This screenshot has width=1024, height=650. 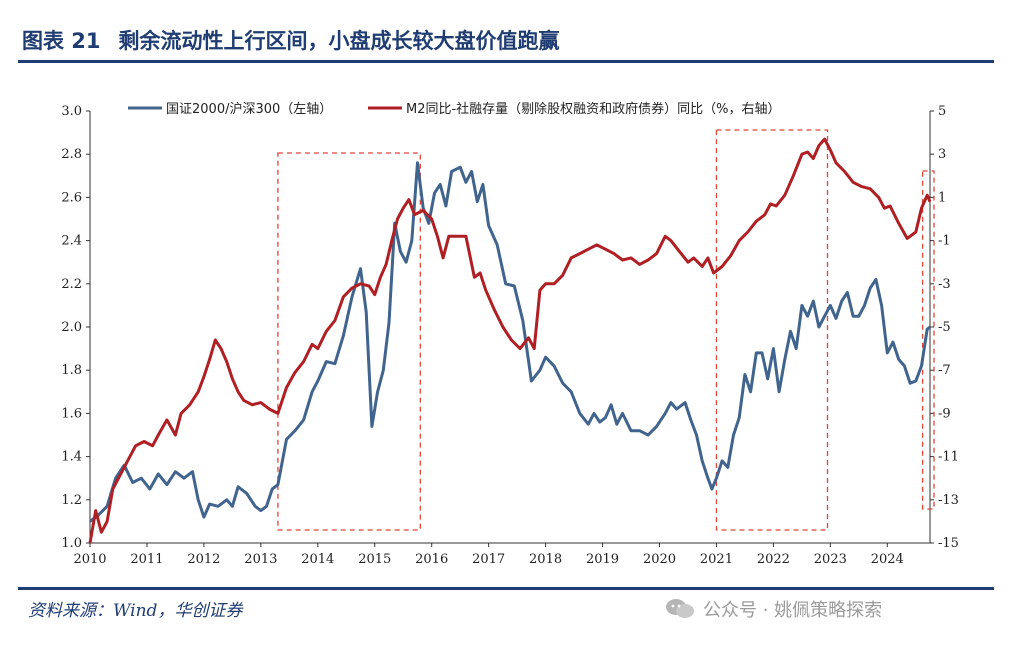 I want to click on figure-number: 图表 21, so click(x=61, y=41).